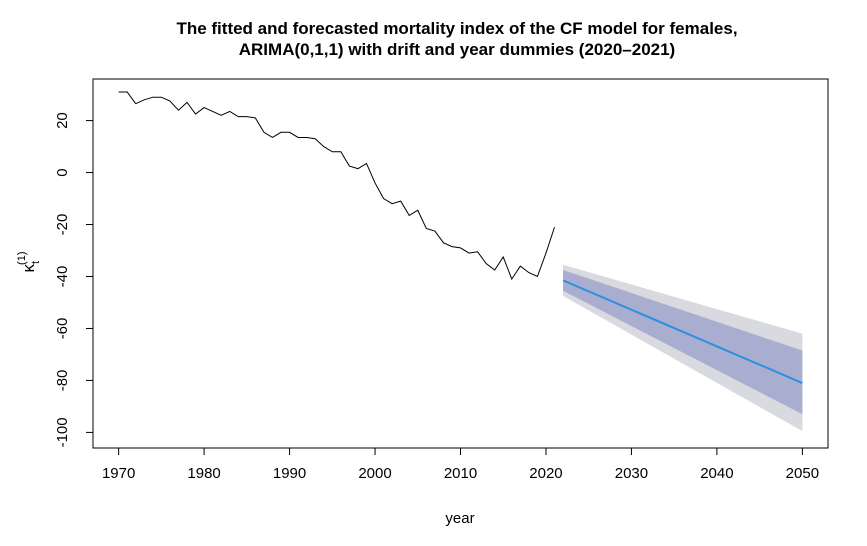 The image size is (867, 546). What do you see at coordinates (631, 473) in the screenshot?
I see `x-tick-label: 2030` at bounding box center [631, 473].